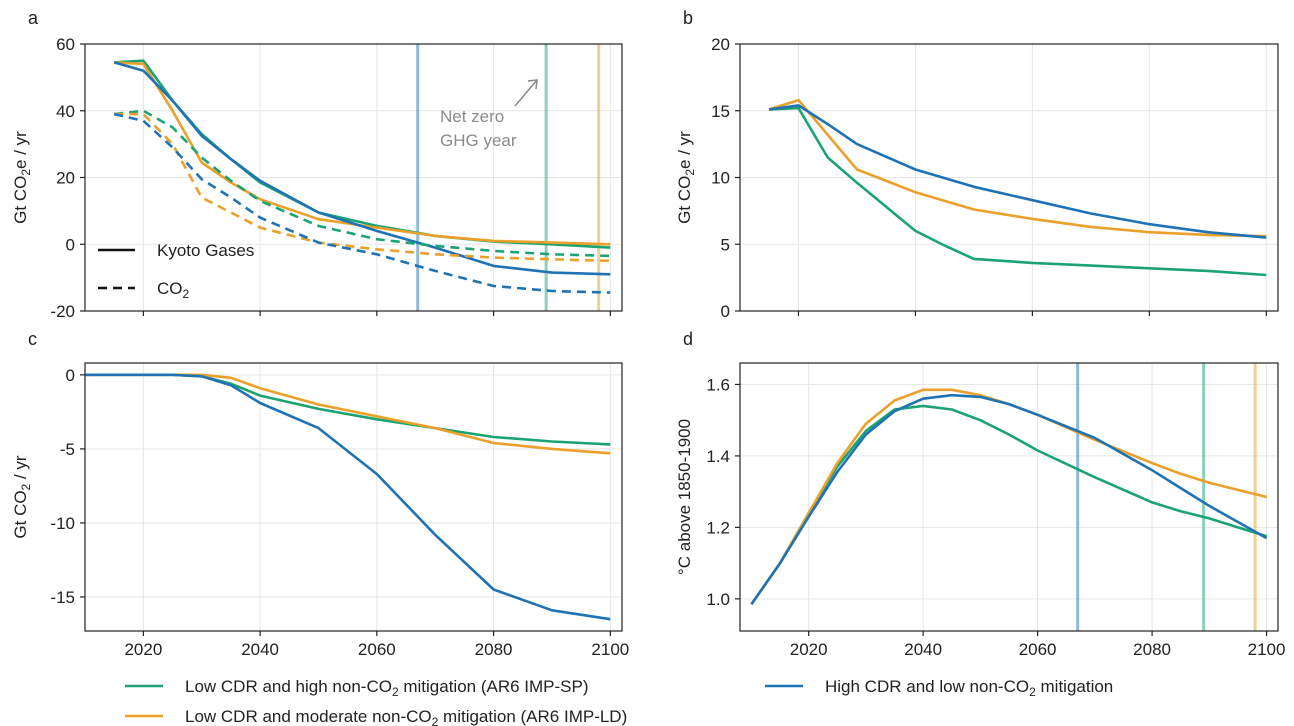 The height and width of the screenshot is (726, 1294). What do you see at coordinates (472, 116) in the screenshot?
I see `annotation-line1: Net zero` at bounding box center [472, 116].